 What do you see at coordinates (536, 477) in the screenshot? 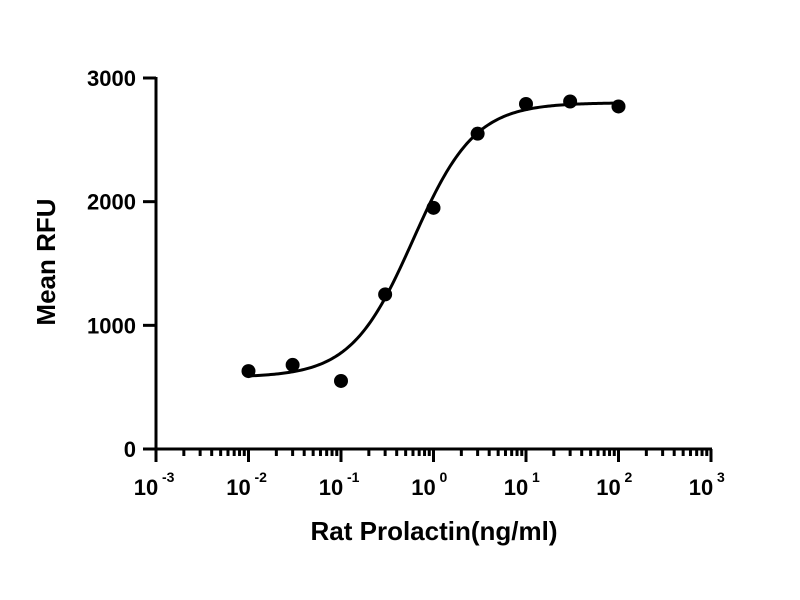
I see `x-tick-exponent: 1` at bounding box center [536, 477].